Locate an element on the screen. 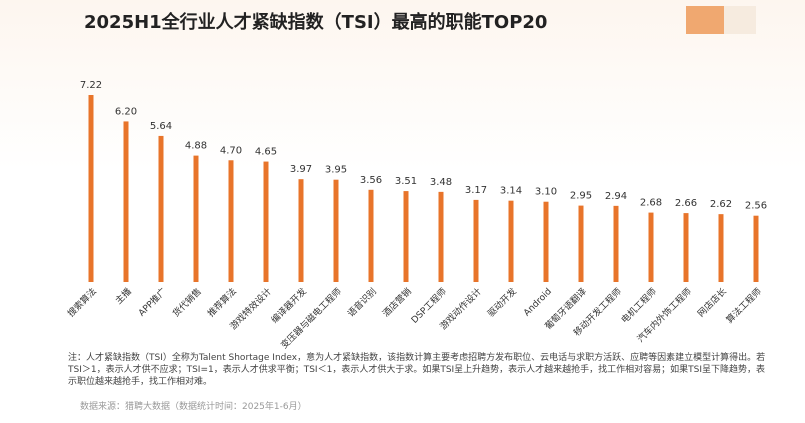 This screenshot has height=423, width=805. value-label: 3.48 is located at coordinates (441, 182).